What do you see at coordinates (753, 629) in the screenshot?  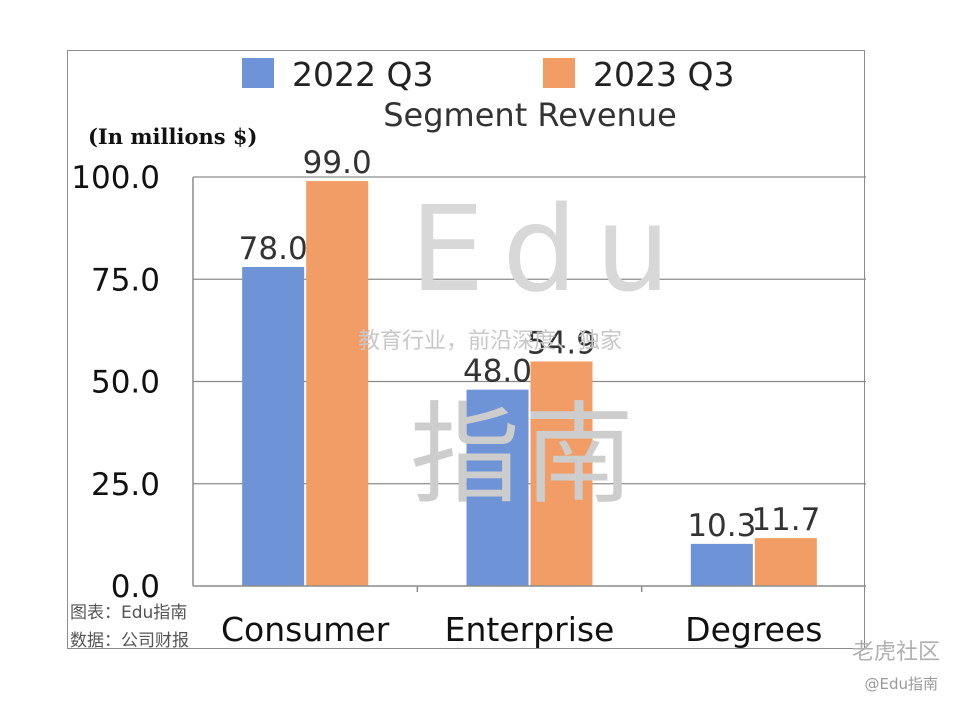 I see `x-category-label: Degrees` at bounding box center [753, 629].